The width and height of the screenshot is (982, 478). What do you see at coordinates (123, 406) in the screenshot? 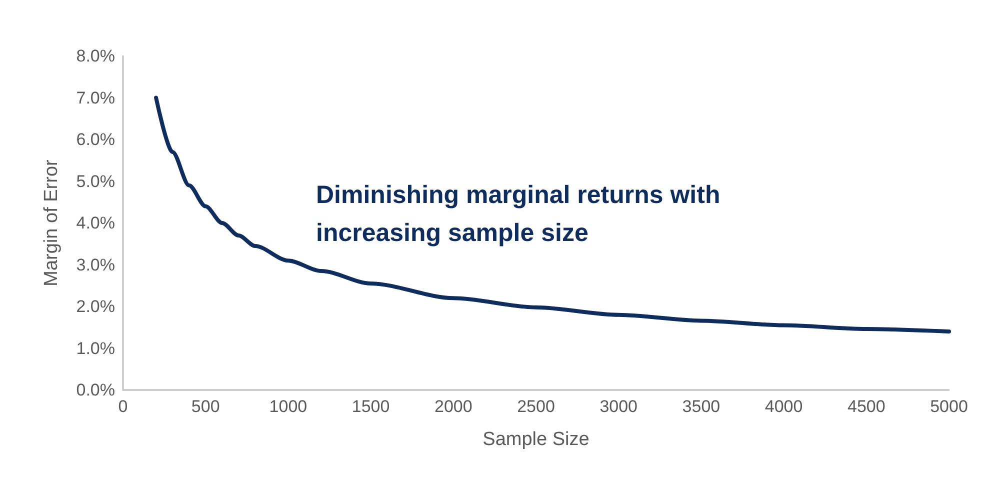
I see `x-tick-label: 0` at bounding box center [123, 406].